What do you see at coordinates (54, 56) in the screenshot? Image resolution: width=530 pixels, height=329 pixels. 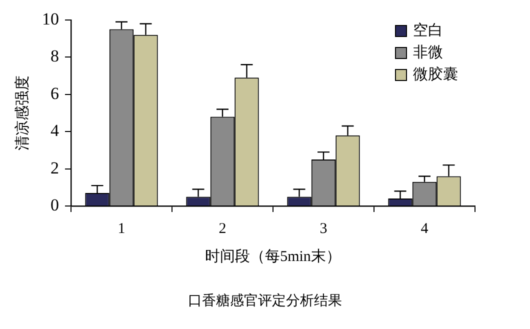 I see `y-tick-label: 8` at bounding box center [54, 56].